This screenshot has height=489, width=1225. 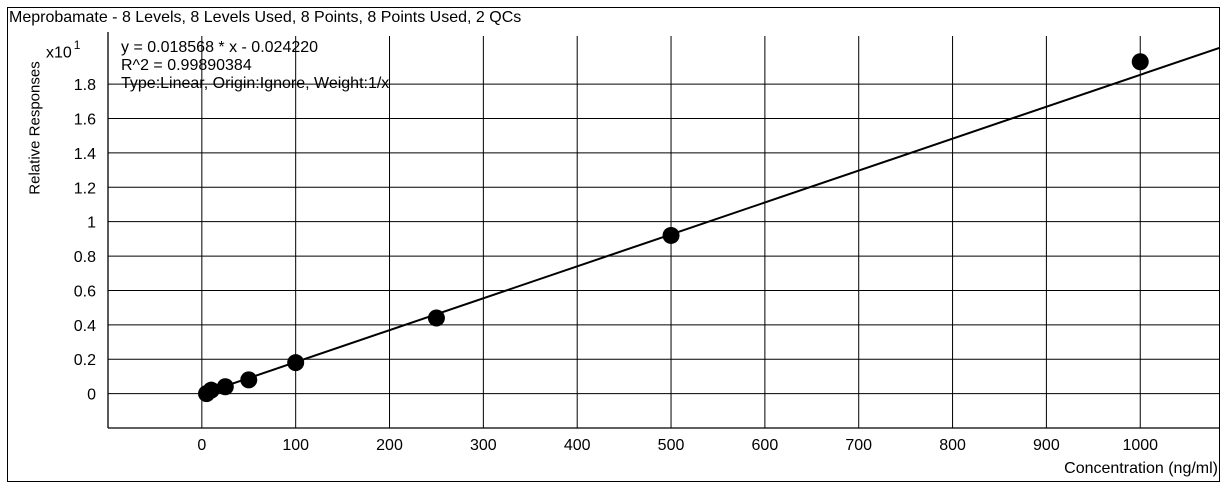 I want to click on y-tick-label: 0, so click(x=91, y=395).